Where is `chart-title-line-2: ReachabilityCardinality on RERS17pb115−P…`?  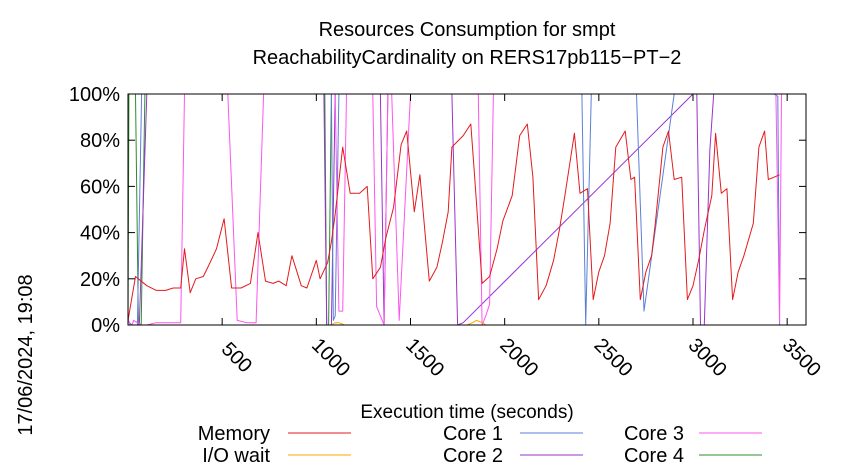
chart-title-line-2: ReachabilityCardinality on RERS17pb115−P… is located at coordinates (467, 58).